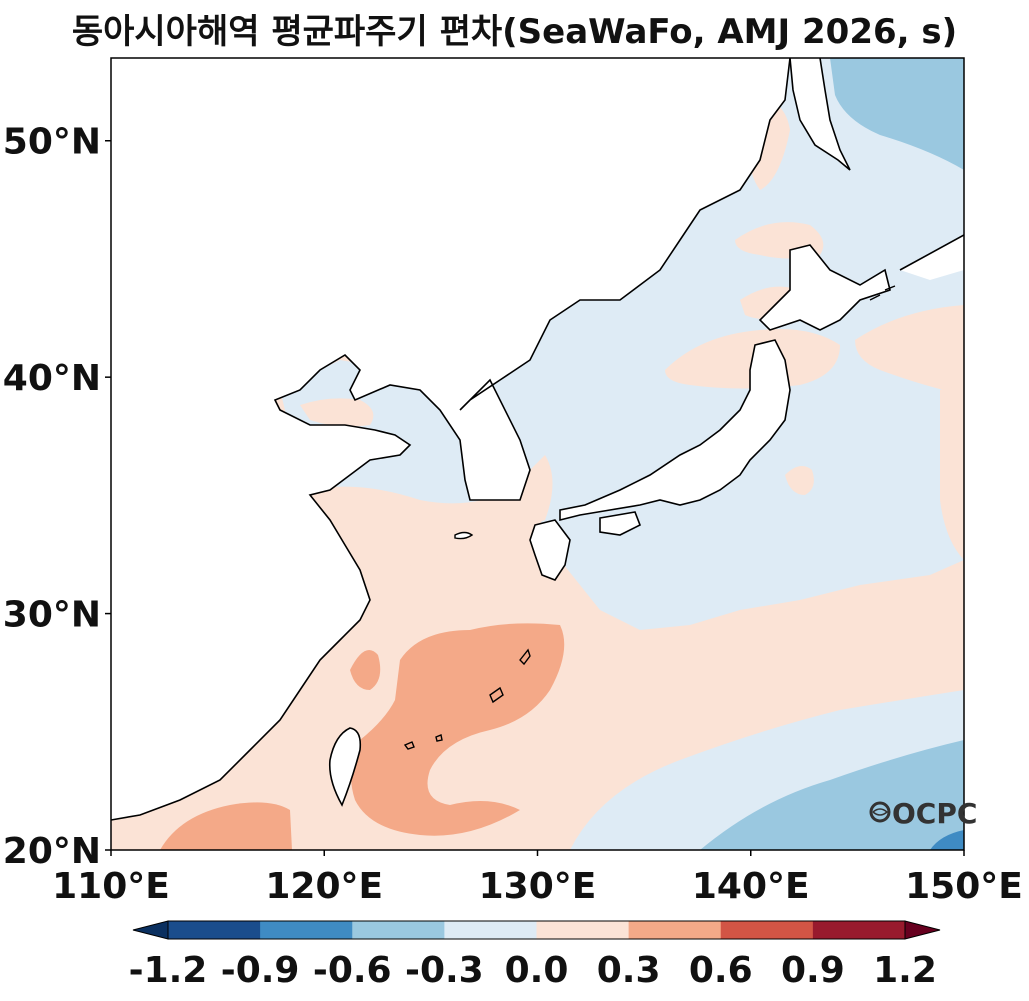  What do you see at coordinates (52, 851) in the screenshot?
I see `lat-tick-label: 20°N` at bounding box center [52, 851].